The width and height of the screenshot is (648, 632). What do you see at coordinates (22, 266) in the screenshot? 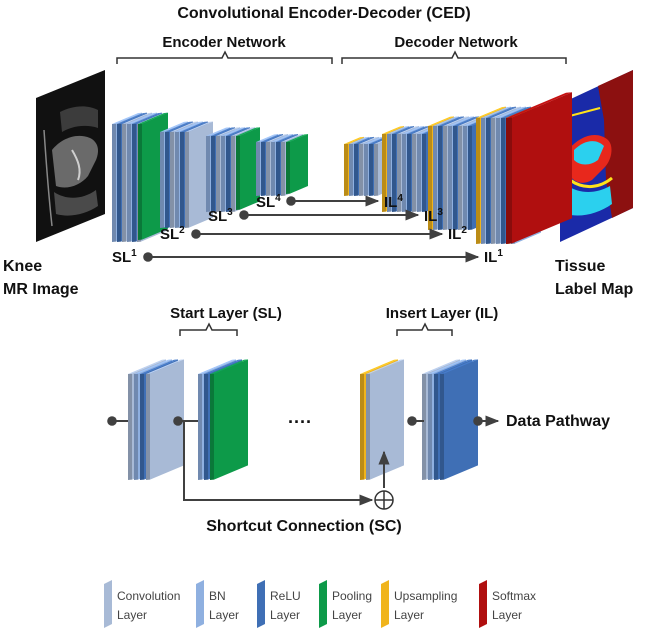
I see `input-label-line1: Knee` at bounding box center [22, 266].